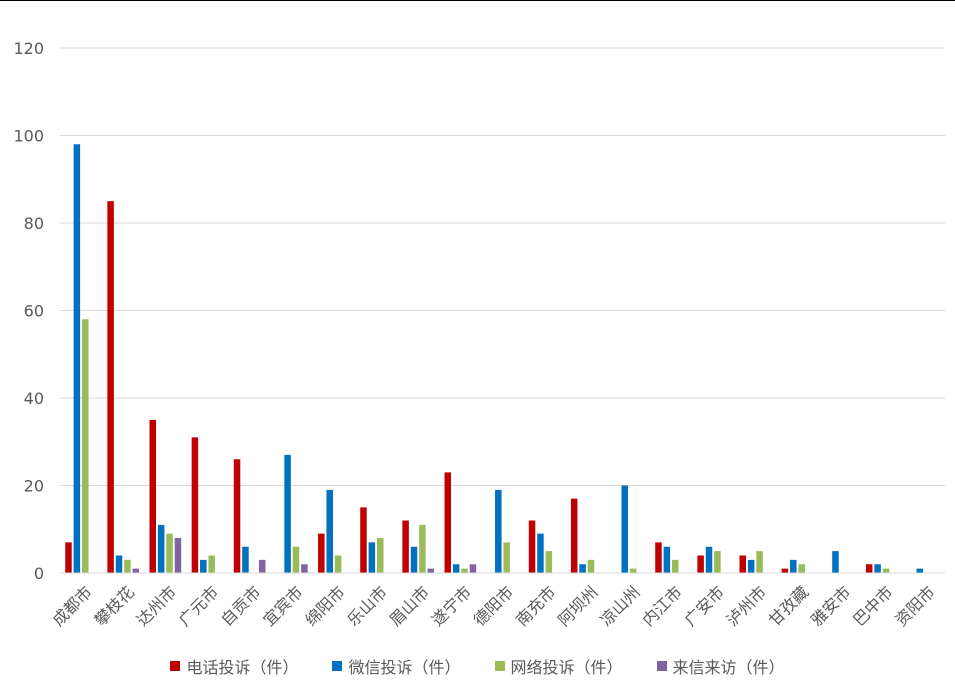 The height and width of the screenshot is (698, 955). Describe the element at coordinates (240, 605) in the screenshot. I see `x-category-label: 自贡市` at that location.